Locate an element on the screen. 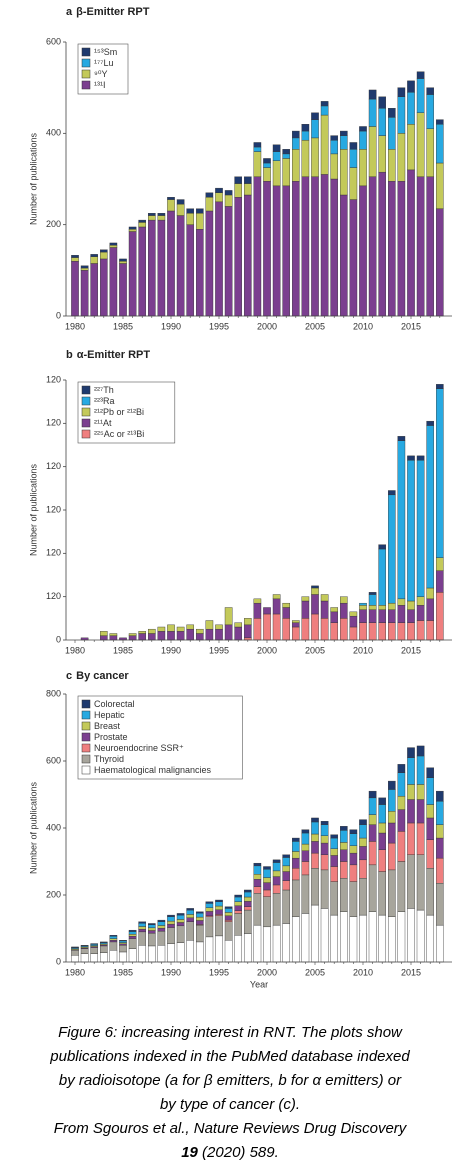 Image resolution: width=460 pixels, height=1174 pixels. legend-label: ²¹²Pb or ²¹²Bi is located at coordinates (119, 412).